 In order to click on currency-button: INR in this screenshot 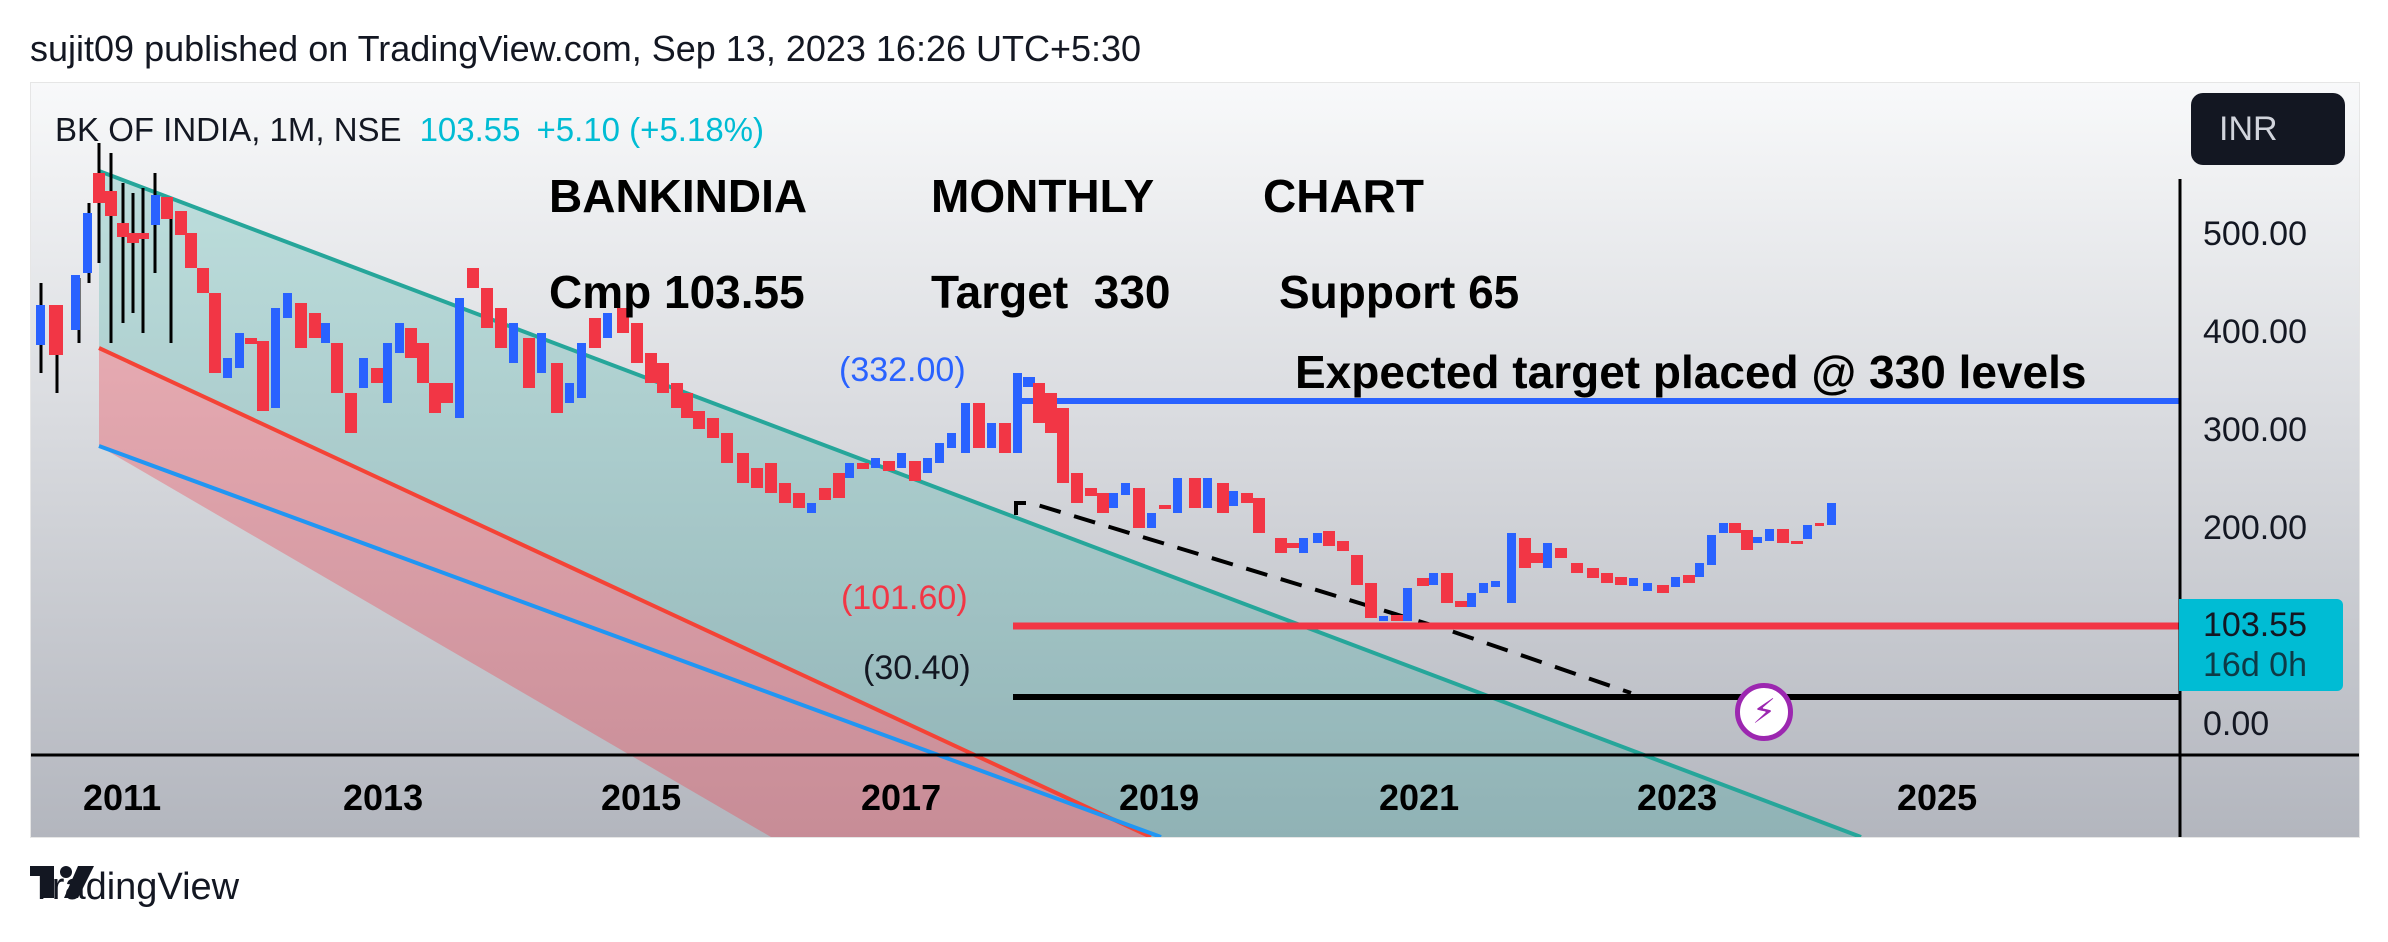, I will do `click(2268, 129)`.